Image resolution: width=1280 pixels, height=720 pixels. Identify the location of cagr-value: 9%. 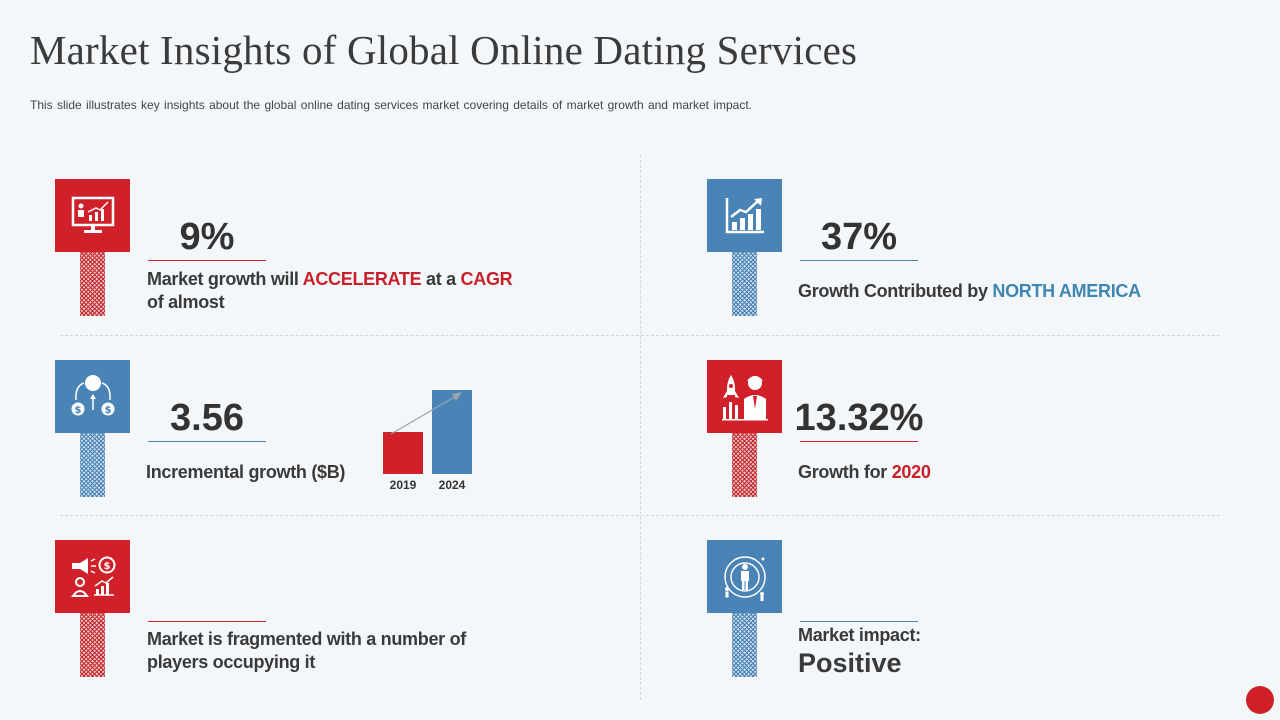
(207, 237).